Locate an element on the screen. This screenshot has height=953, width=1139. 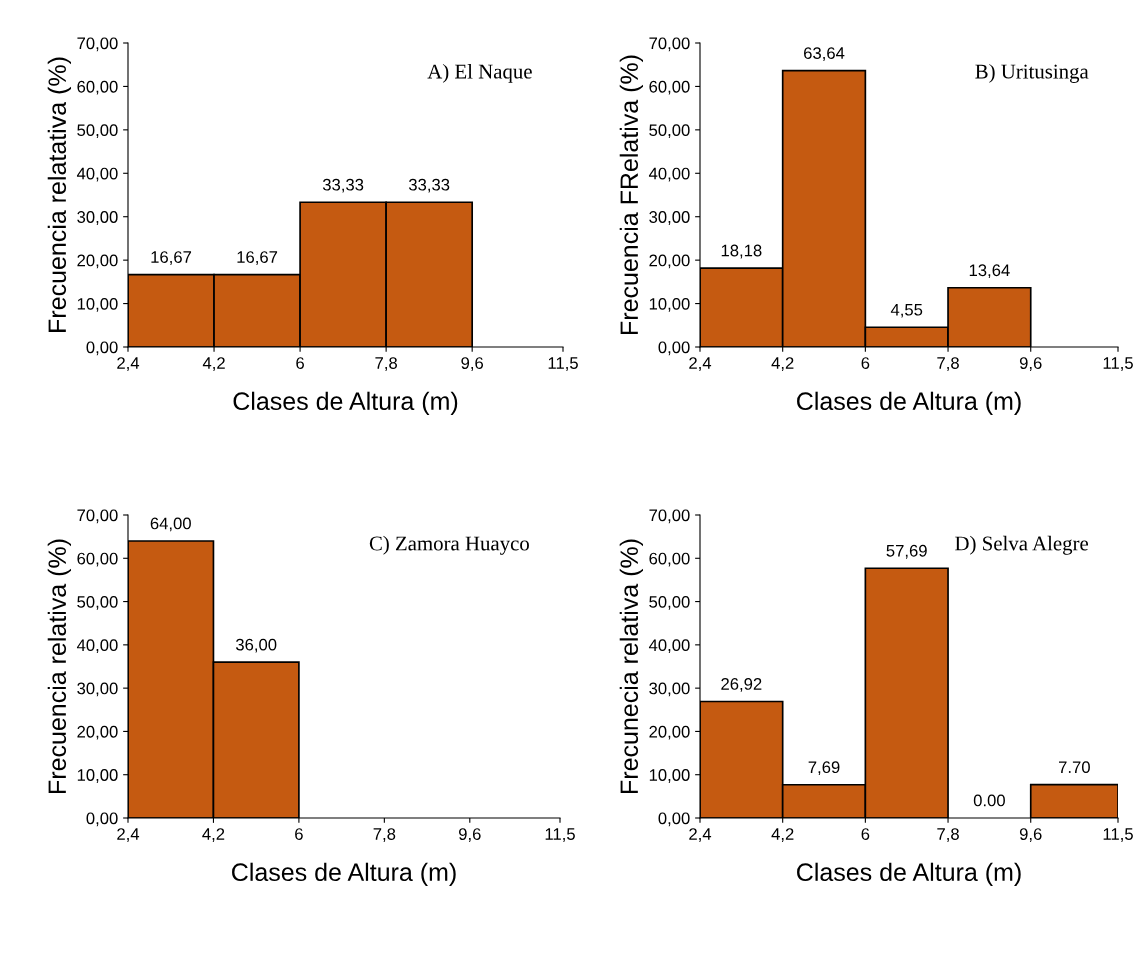
data-label: 13,64 is located at coordinates (989, 271).